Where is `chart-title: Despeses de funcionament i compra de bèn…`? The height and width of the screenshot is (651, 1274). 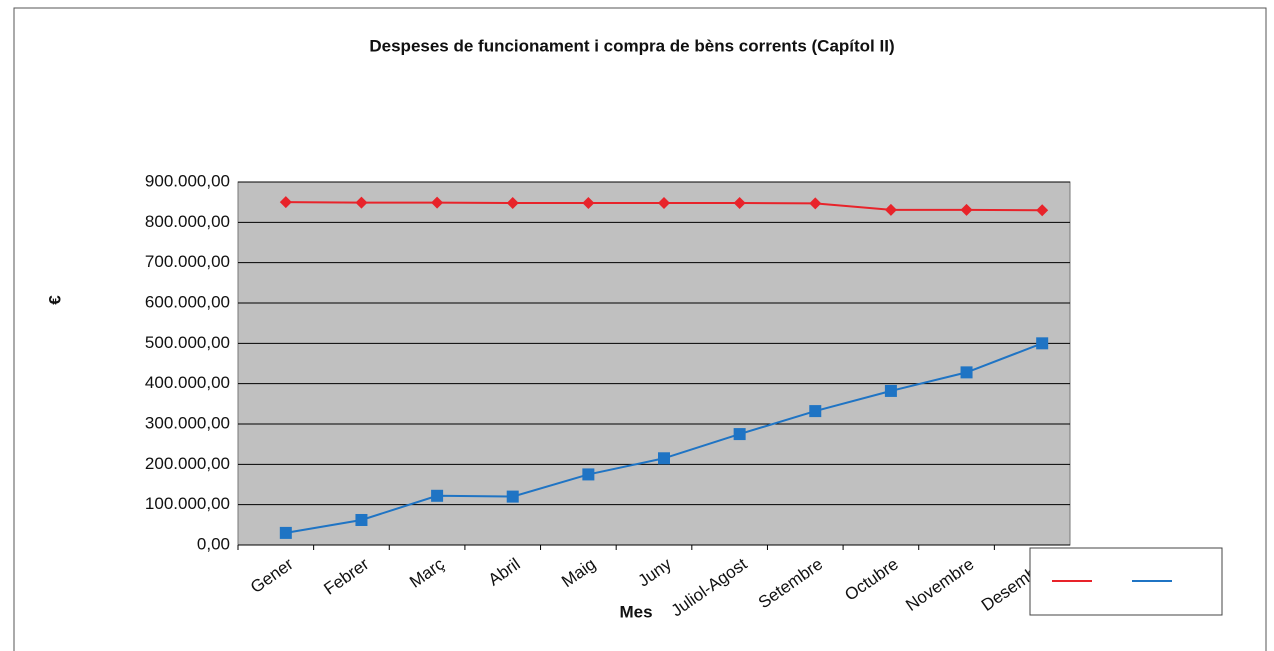
chart-title: Despeses de funcionament i compra de bèn… is located at coordinates (631, 45).